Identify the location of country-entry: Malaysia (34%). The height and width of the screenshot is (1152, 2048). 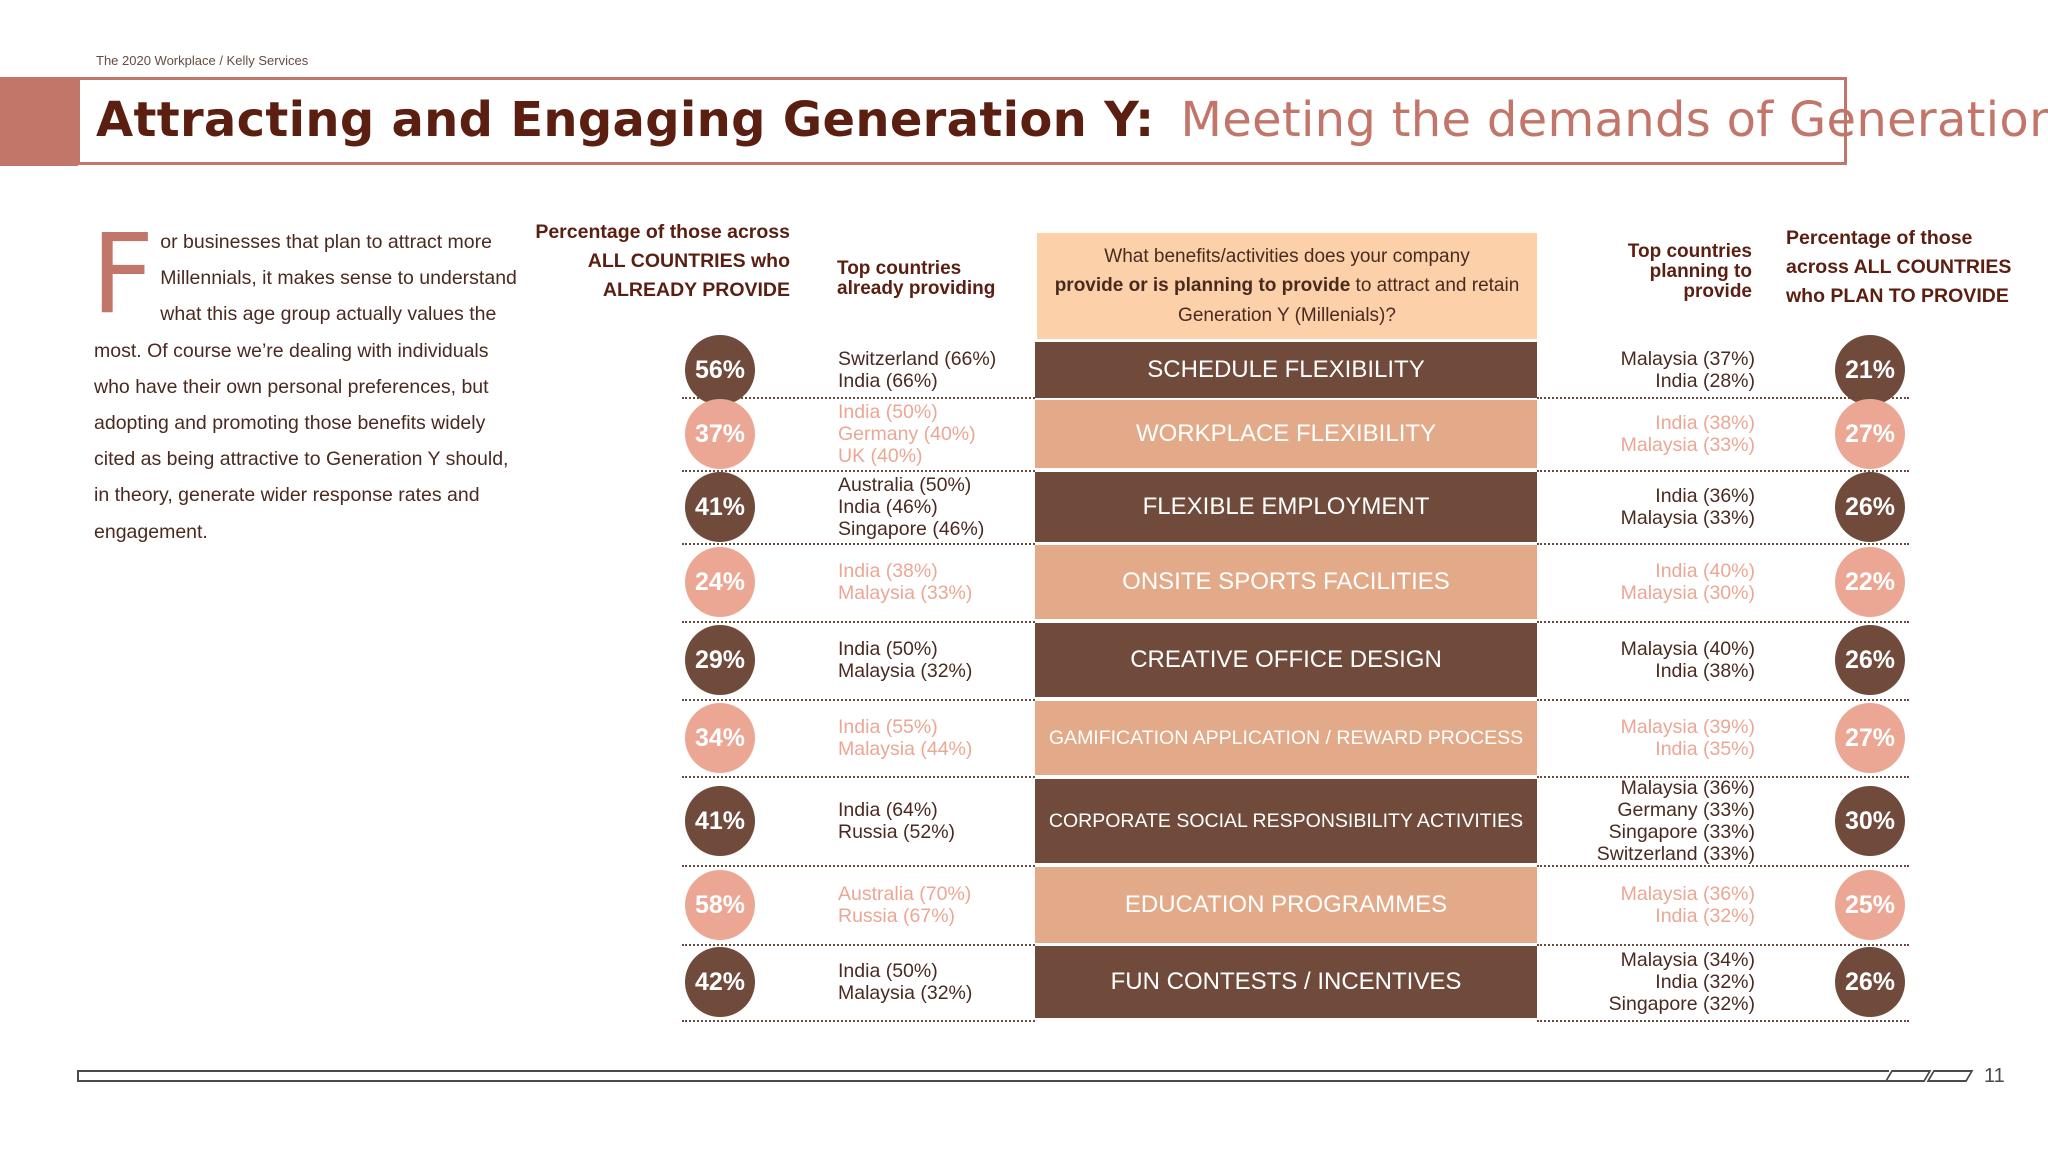
(1687, 960).